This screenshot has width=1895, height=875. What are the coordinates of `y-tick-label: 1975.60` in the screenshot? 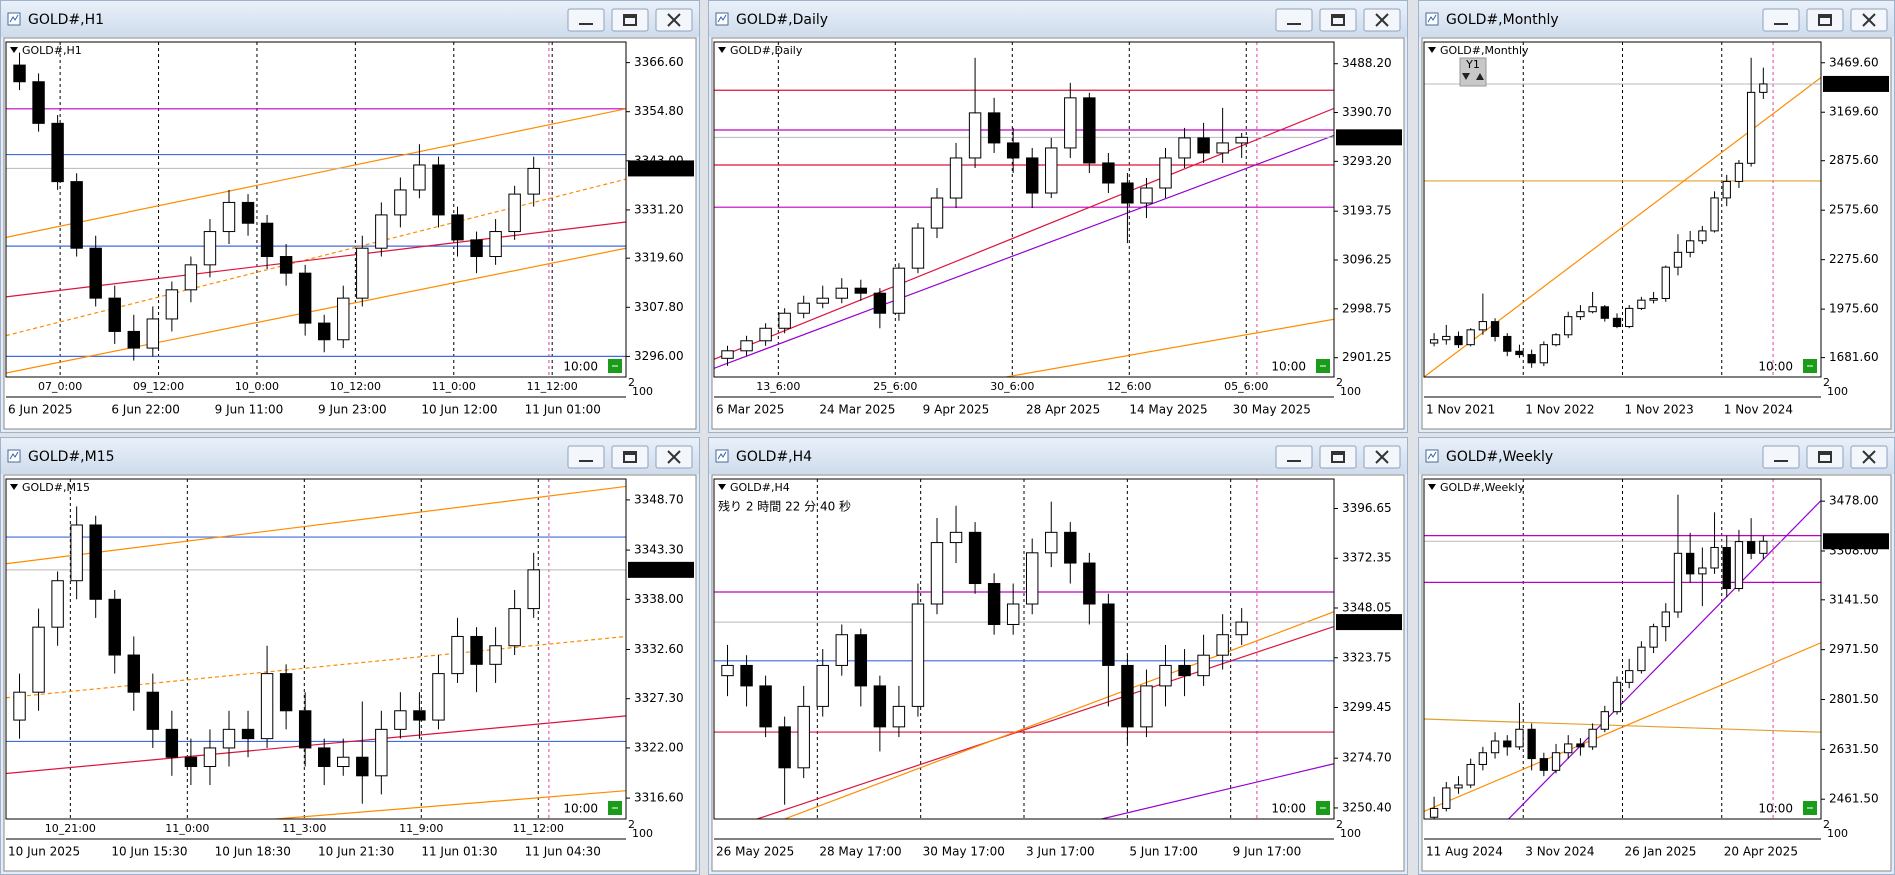 It's located at (1854, 309).